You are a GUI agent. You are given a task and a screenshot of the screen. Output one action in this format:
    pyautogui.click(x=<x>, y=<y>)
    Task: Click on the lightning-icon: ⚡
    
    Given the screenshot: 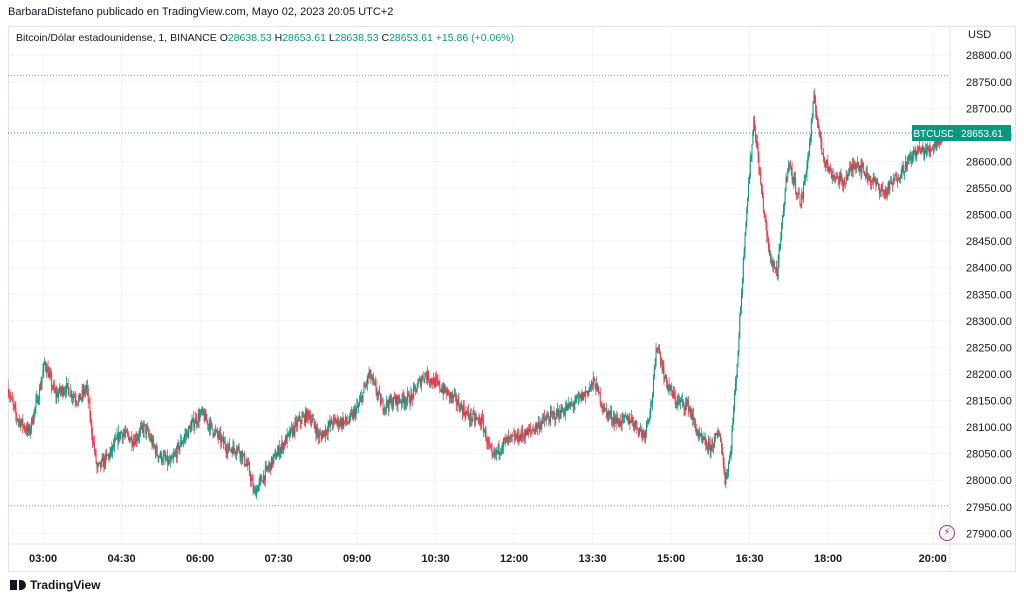 What is the action you would take?
    pyautogui.click(x=947, y=533)
    